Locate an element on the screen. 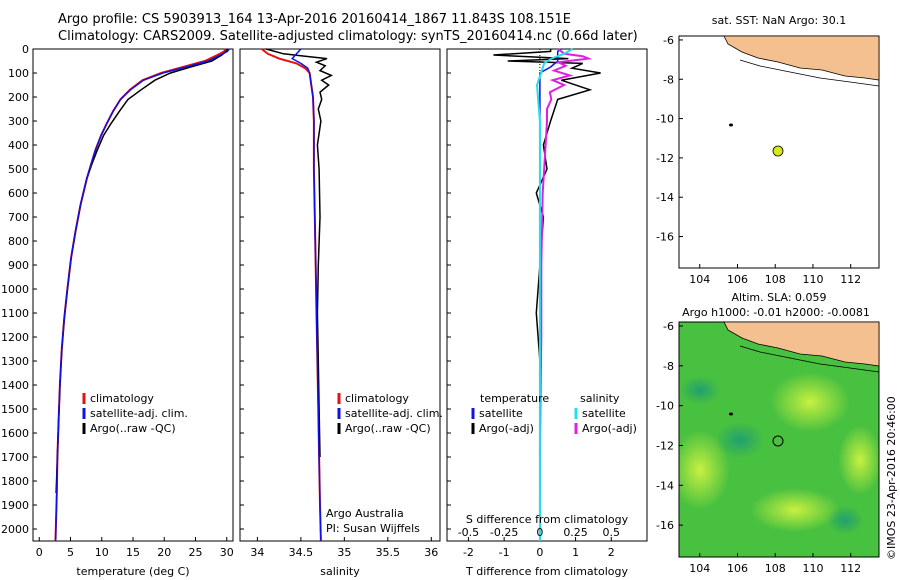  depth-tick-label: 1100 is located at coordinates (15, 313).